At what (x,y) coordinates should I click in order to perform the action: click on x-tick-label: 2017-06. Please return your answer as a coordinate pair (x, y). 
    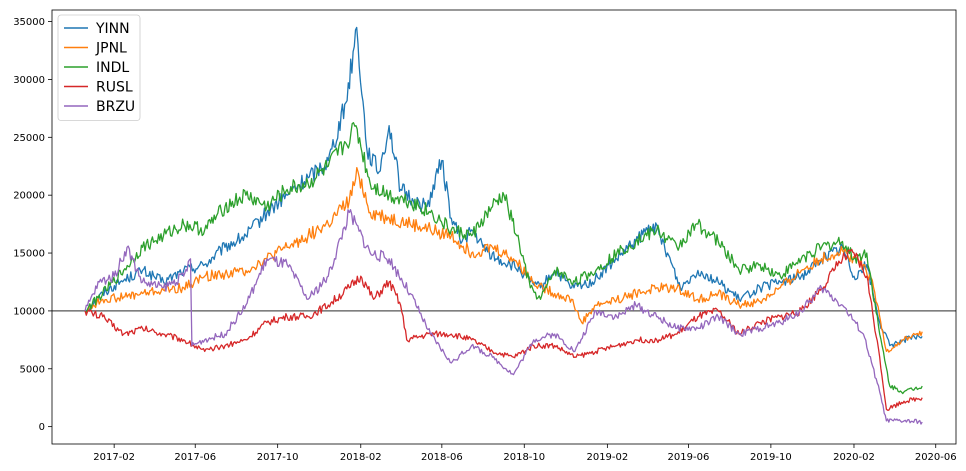
    Looking at the image, I should click on (195, 457).